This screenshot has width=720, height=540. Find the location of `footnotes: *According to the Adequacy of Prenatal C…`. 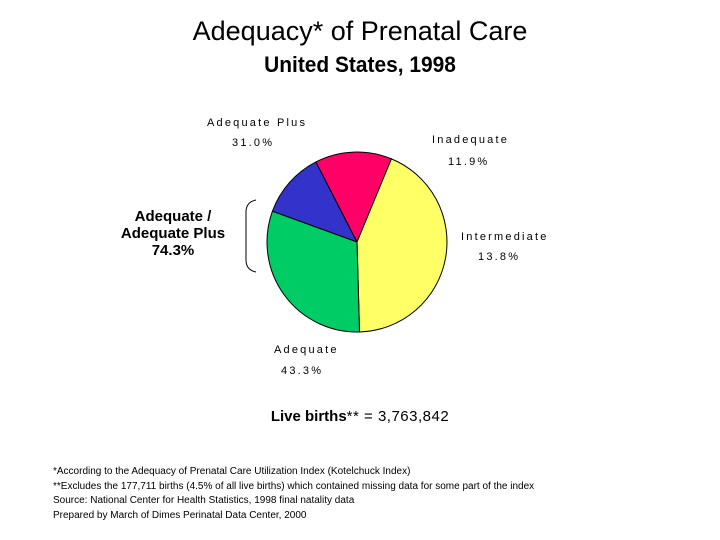

footnotes: *According to the Adequacy of Prenatal C… is located at coordinates (293, 494).